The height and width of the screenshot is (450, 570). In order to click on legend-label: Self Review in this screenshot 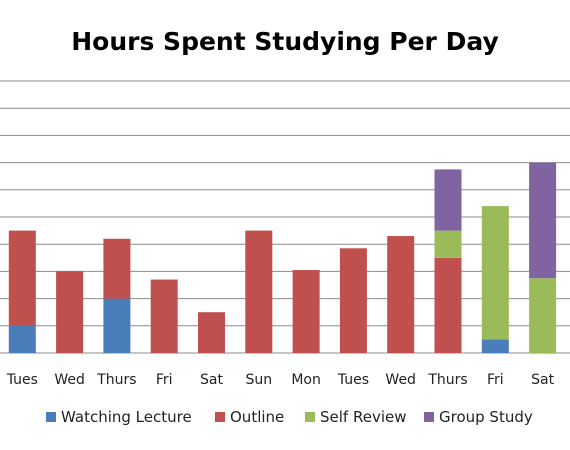, I will do `click(363, 417)`.